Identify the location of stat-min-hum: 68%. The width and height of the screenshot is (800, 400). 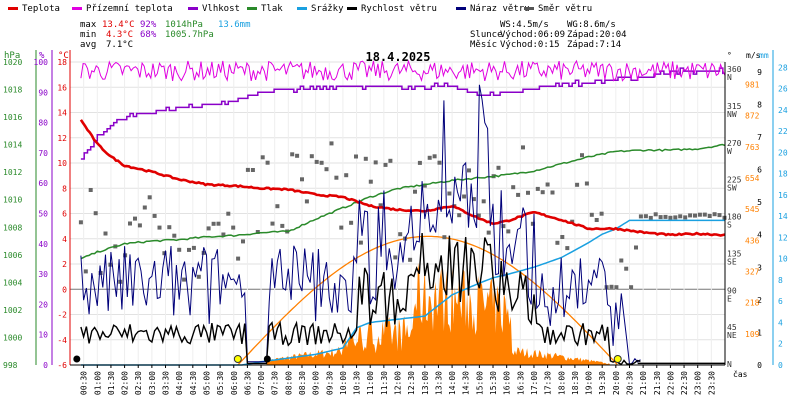
(148, 35).